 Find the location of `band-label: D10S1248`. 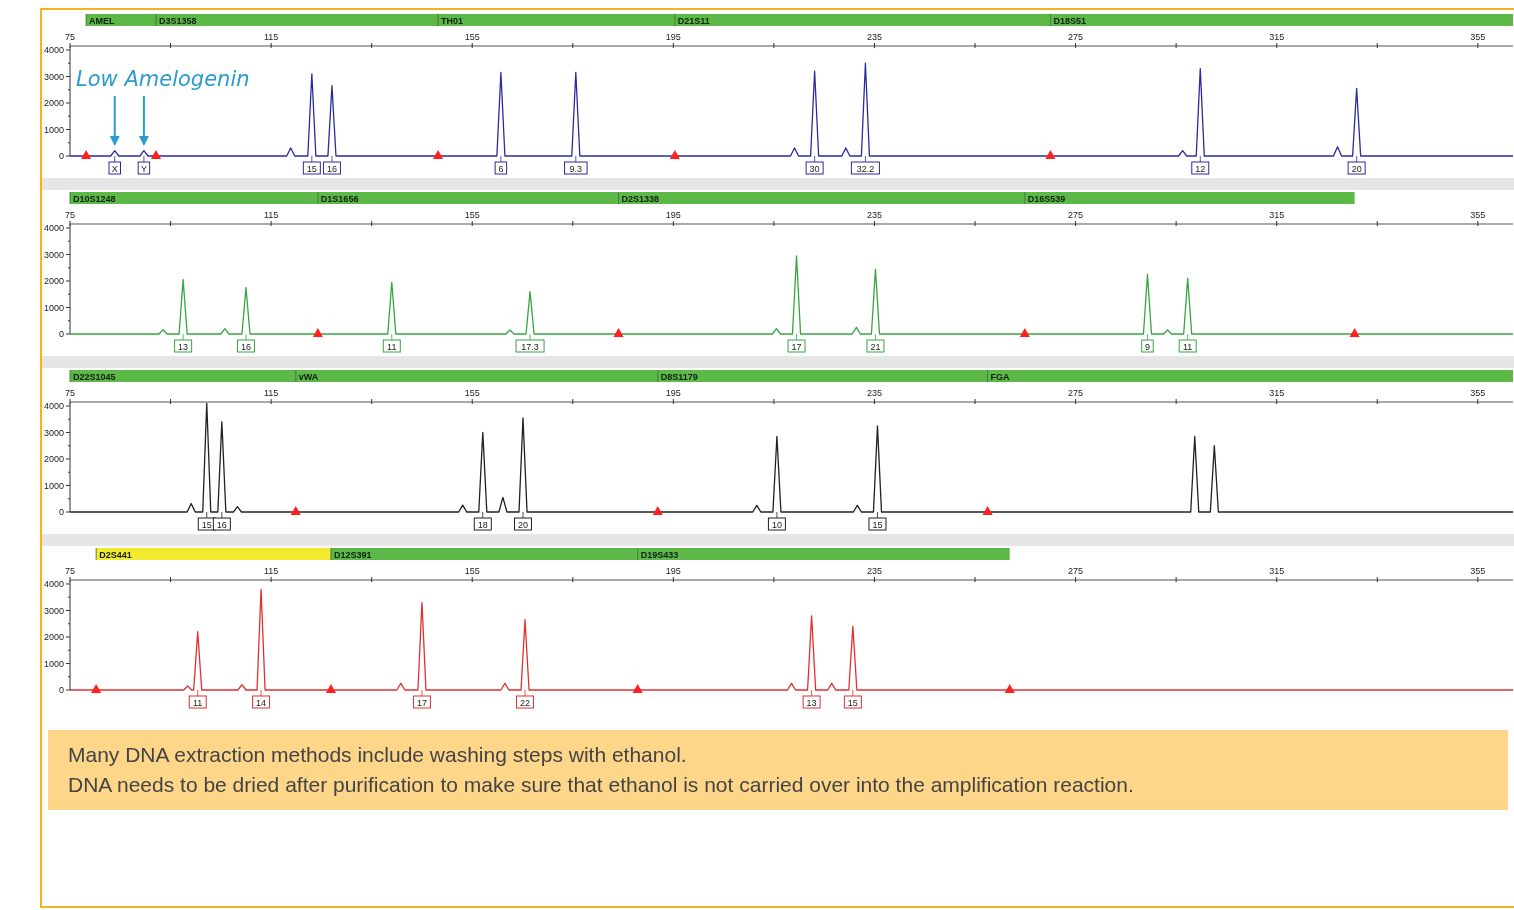

band-label: D10S1248 is located at coordinates (94, 198).